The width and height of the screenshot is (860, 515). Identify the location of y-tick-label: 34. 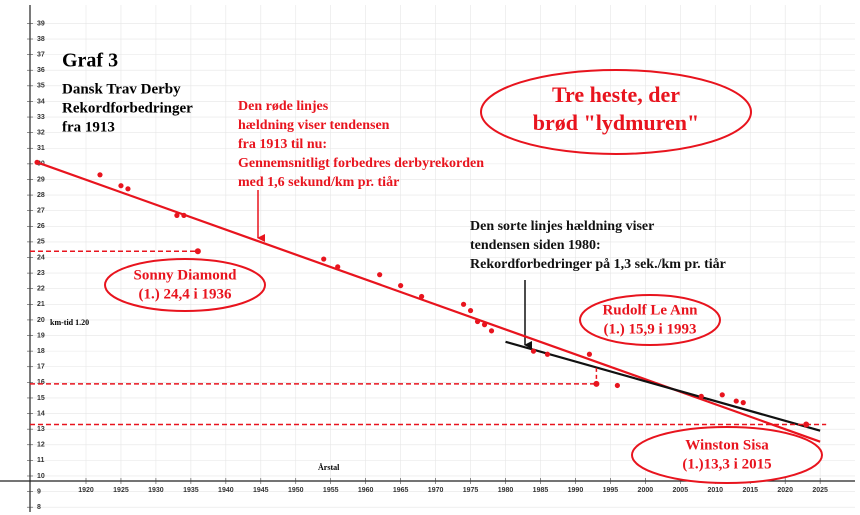
(41, 101).